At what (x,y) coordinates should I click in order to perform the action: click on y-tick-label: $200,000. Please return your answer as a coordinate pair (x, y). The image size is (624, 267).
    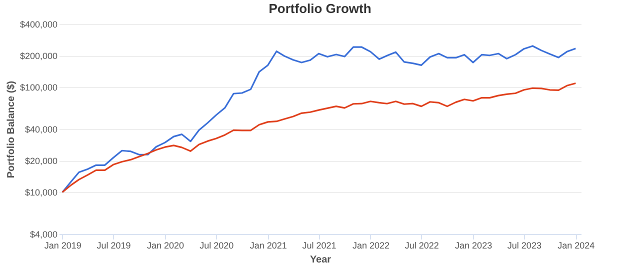
    Looking at the image, I should click on (39, 56).